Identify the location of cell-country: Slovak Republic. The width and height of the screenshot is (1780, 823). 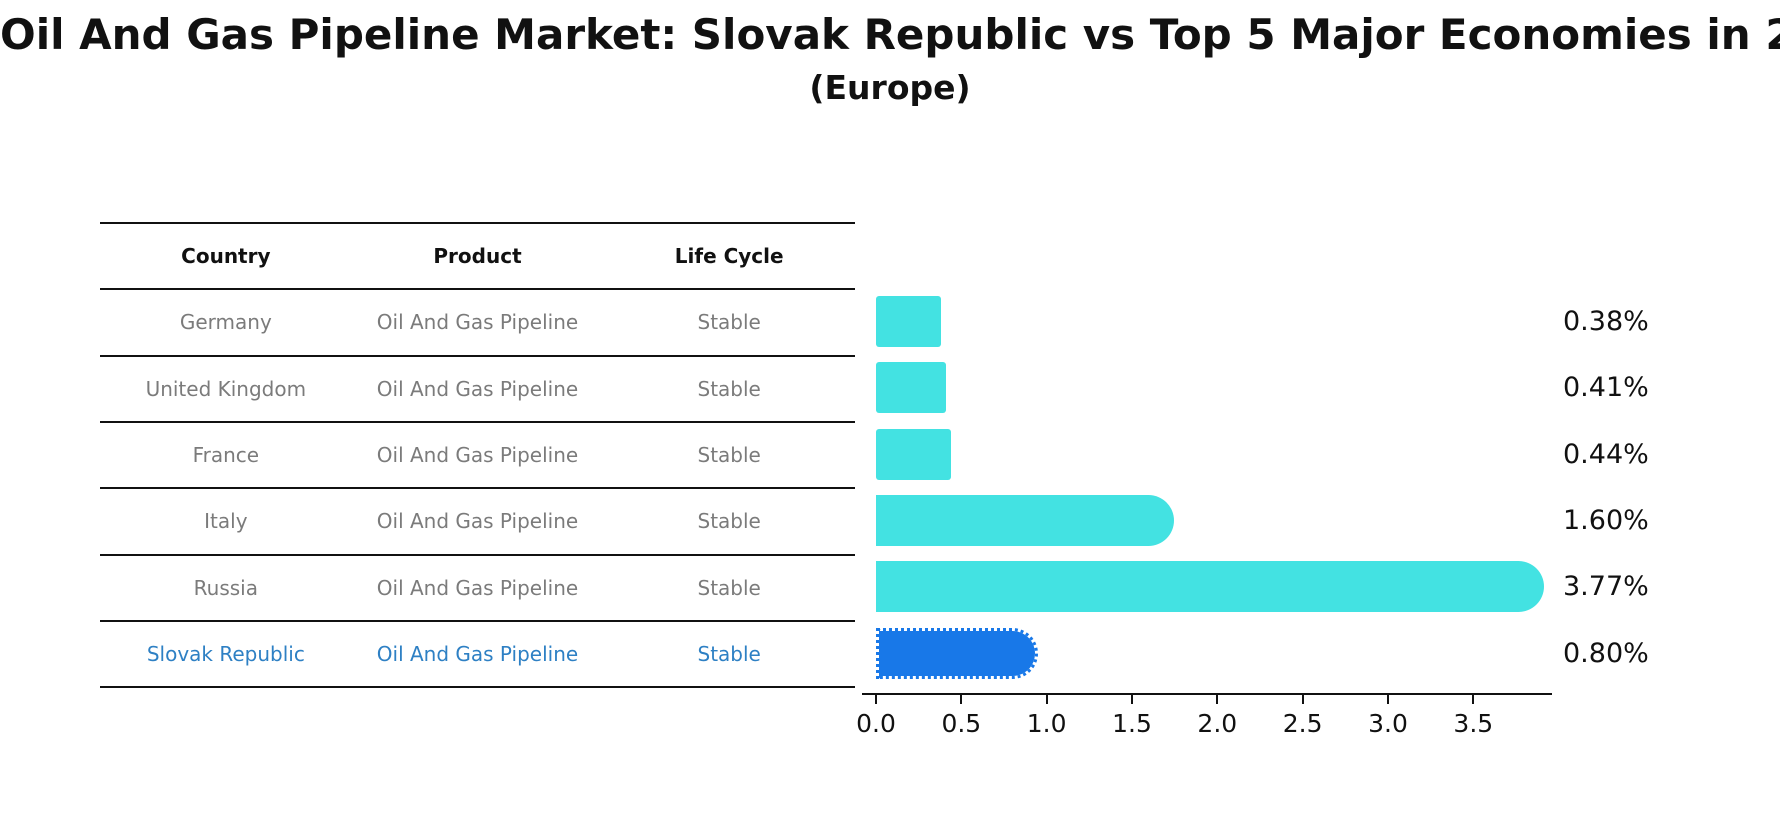
(225, 654).